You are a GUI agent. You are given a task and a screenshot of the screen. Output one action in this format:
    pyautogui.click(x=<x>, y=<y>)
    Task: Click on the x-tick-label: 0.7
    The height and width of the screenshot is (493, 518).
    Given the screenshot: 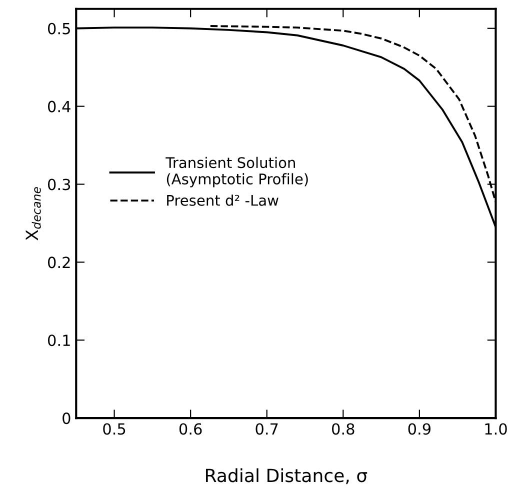 What is the action you would take?
    pyautogui.click(x=267, y=429)
    